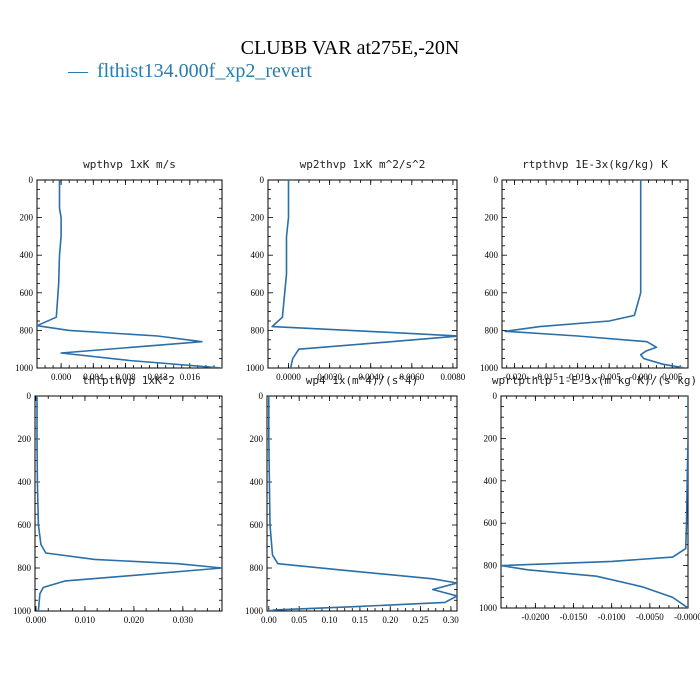 The height and width of the screenshot is (700, 700). What do you see at coordinates (269, 620) in the screenshot?
I see `x-tick-label: 0.00` at bounding box center [269, 620].